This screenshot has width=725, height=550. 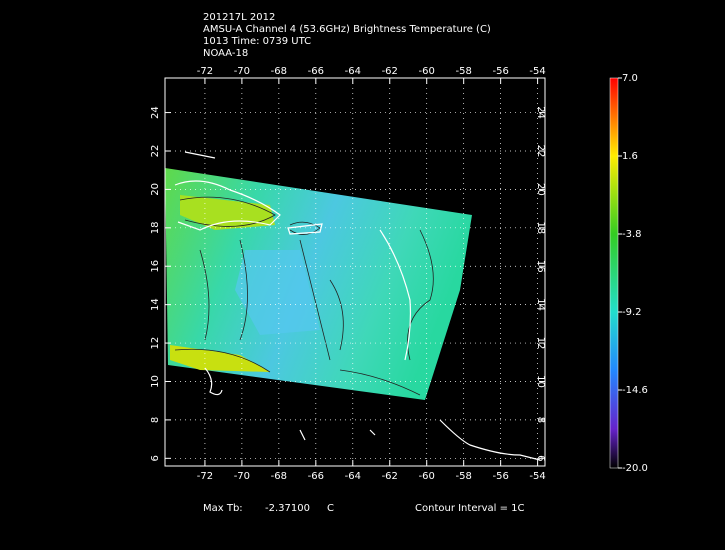 I want to click on colorbar-label: -3.8, so click(x=632, y=234).